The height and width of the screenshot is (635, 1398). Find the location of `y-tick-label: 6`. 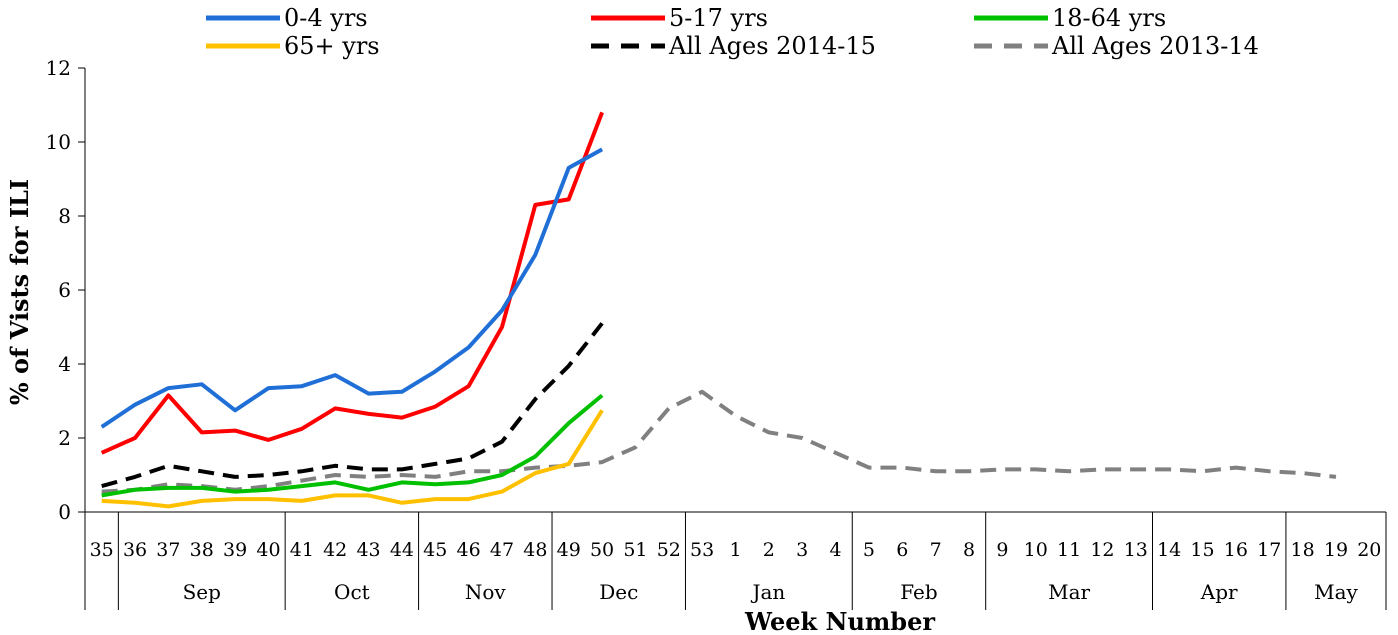

y-tick-label: 6 is located at coordinates (64, 290).